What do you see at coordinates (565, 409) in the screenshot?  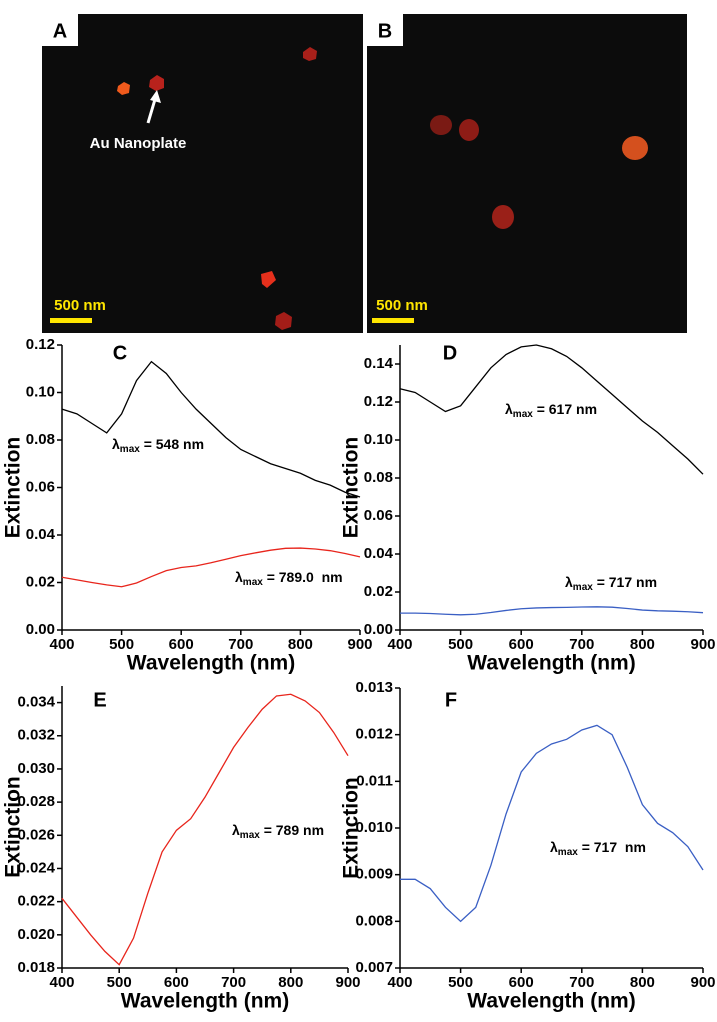 I see `annotation-text: = 617 nm` at bounding box center [565, 409].